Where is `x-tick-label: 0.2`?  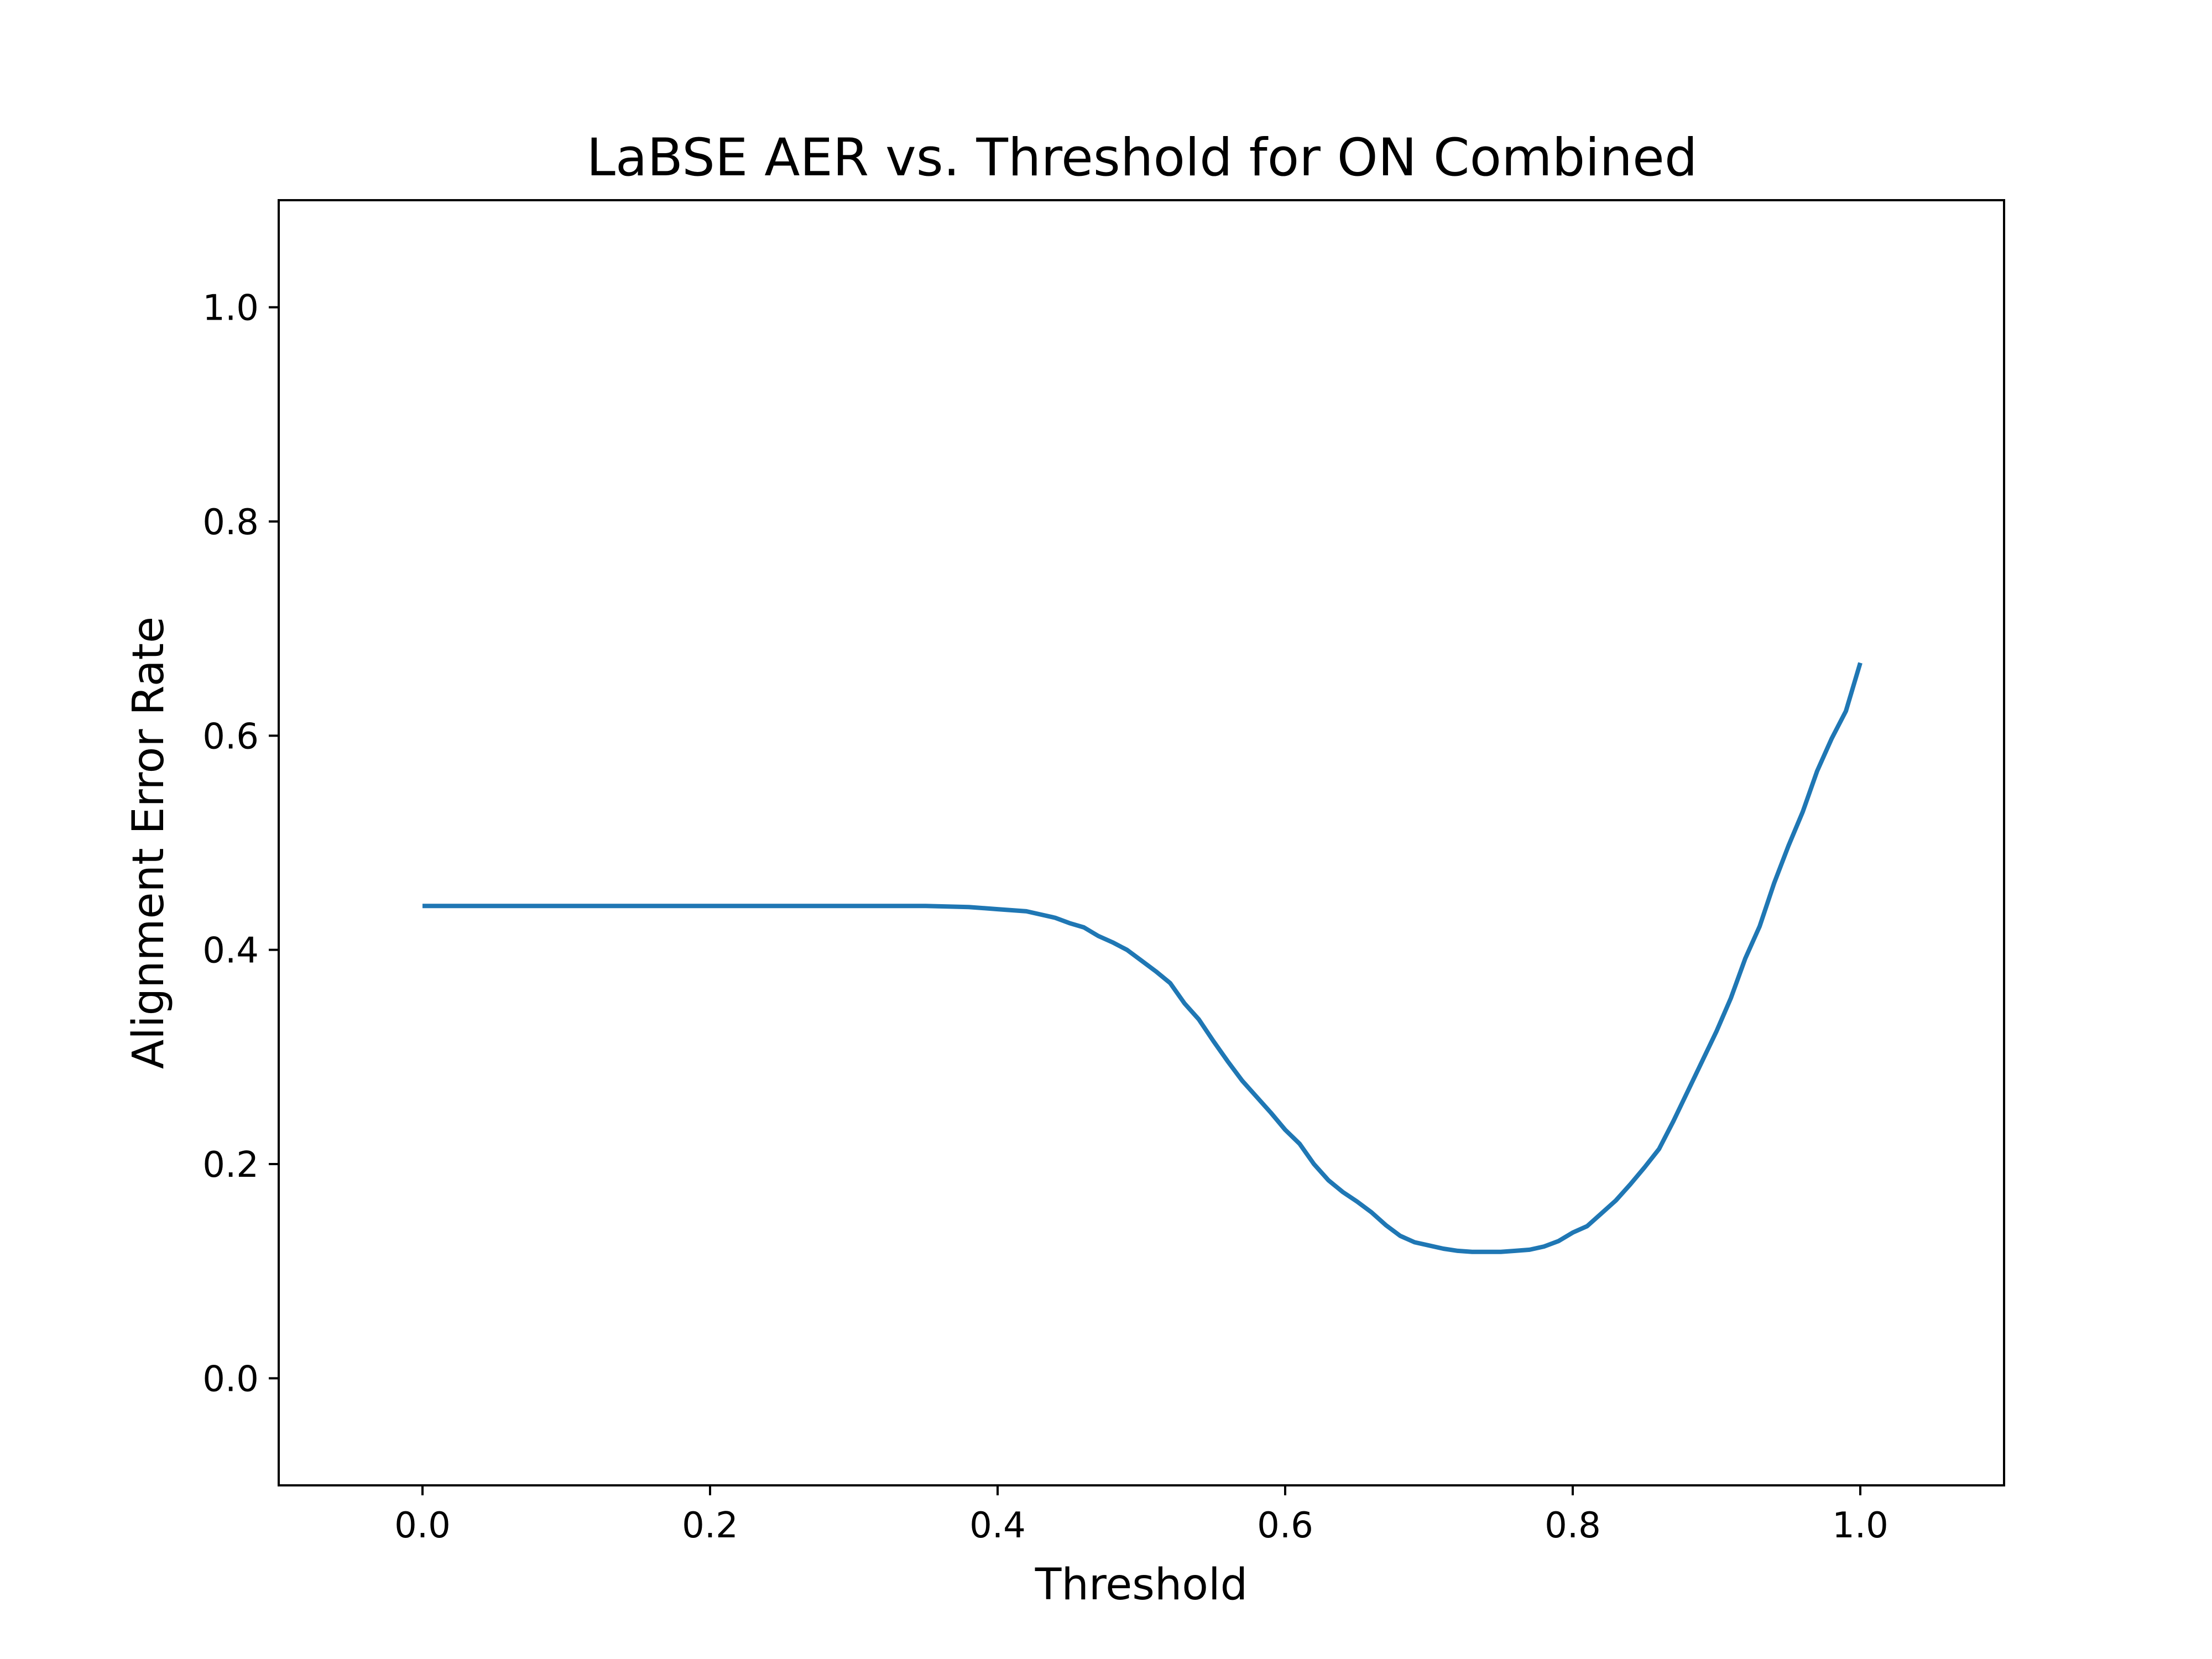 x-tick-label: 0.2 is located at coordinates (710, 1526).